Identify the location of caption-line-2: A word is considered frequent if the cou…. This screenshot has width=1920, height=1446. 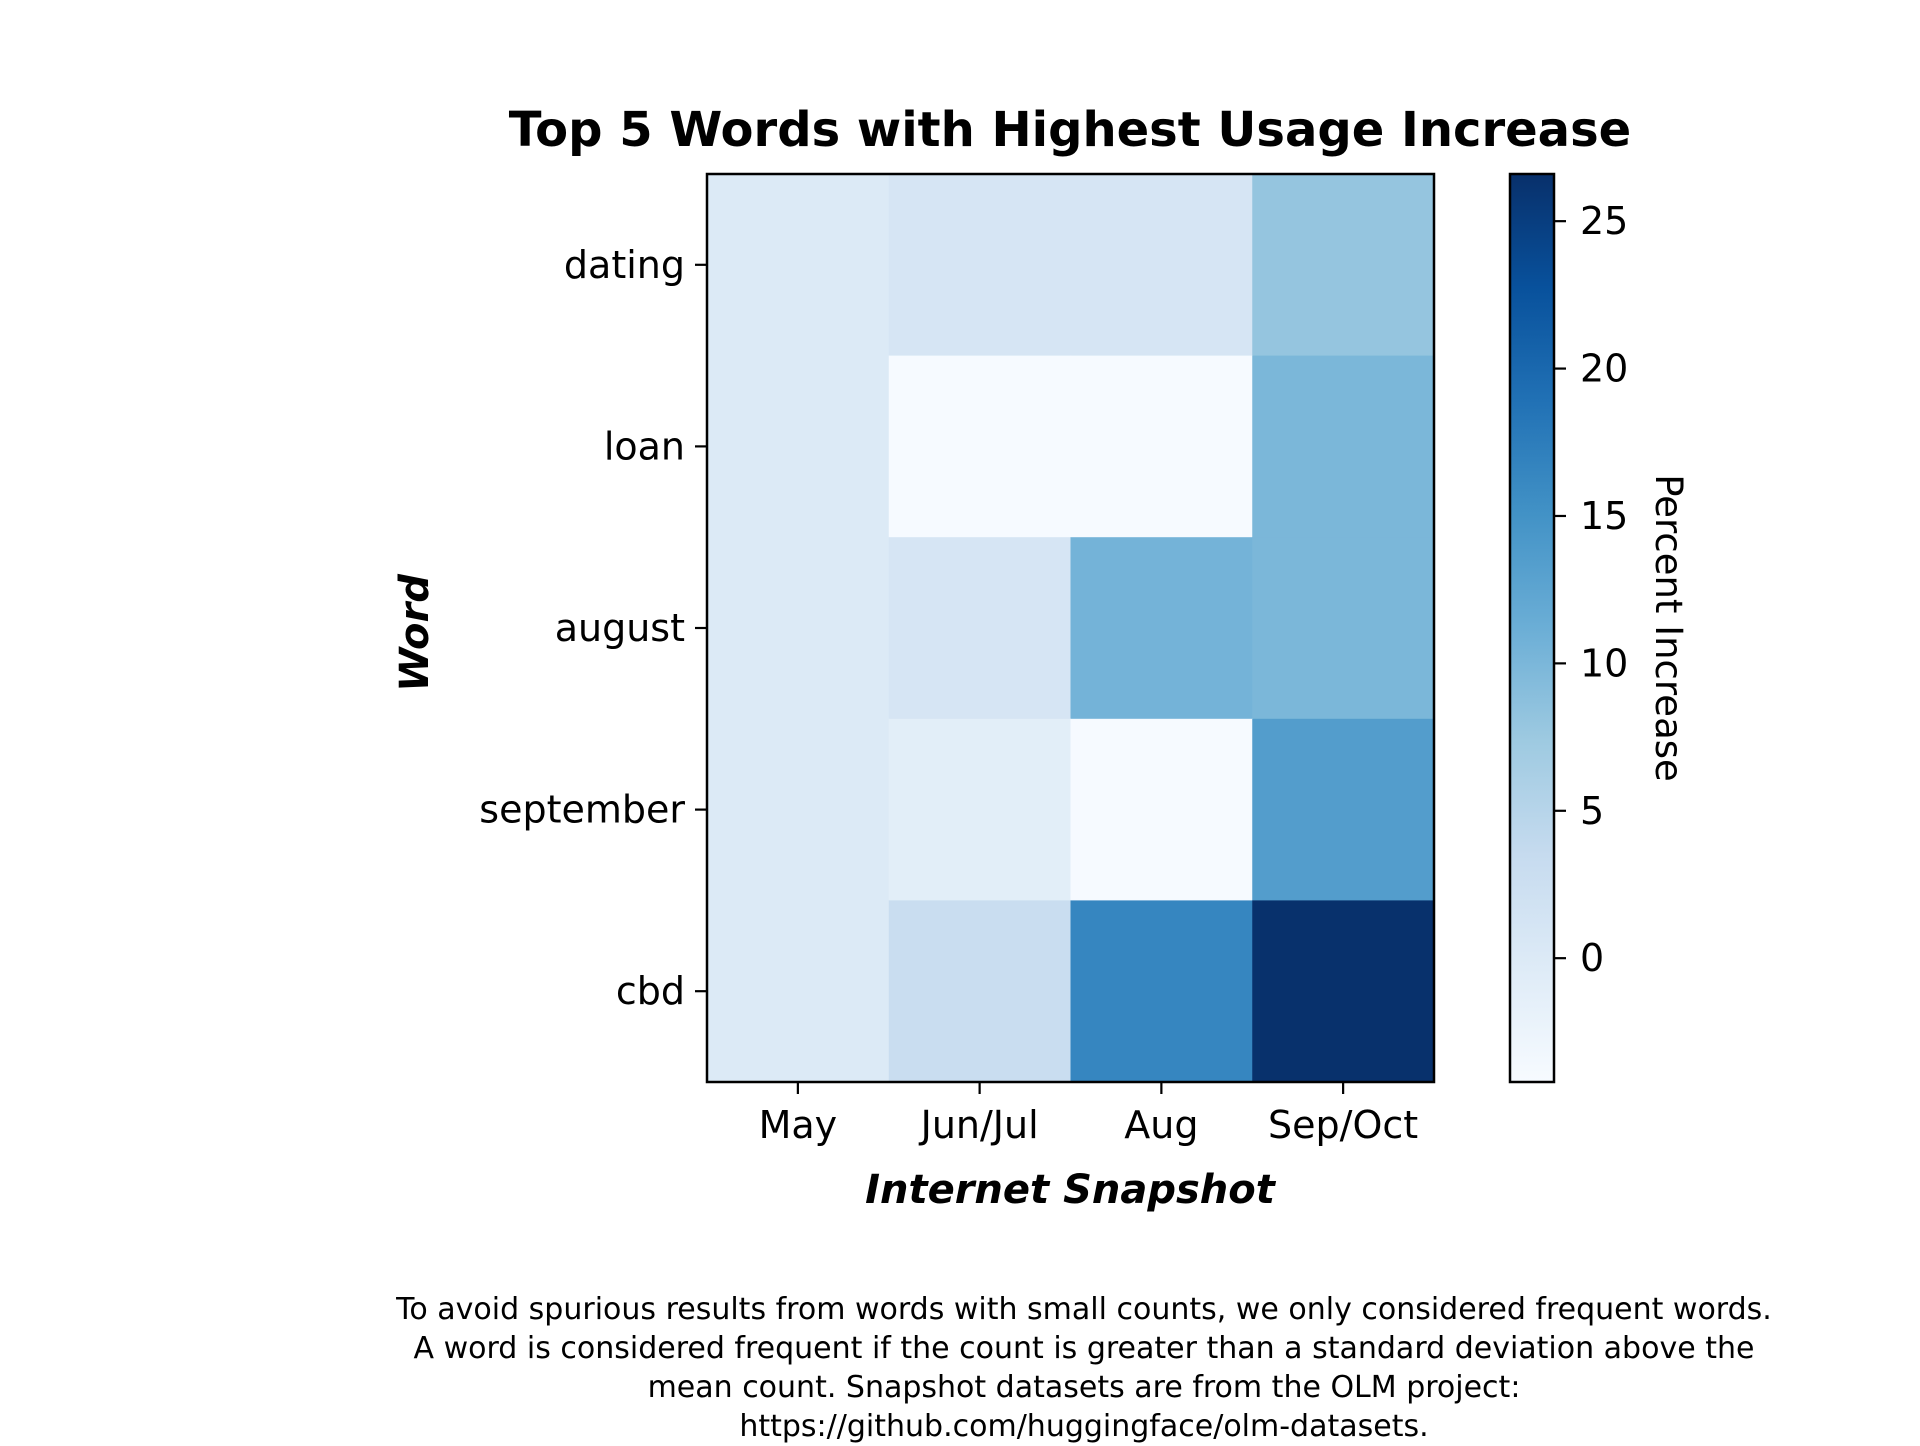
(1084, 1348).